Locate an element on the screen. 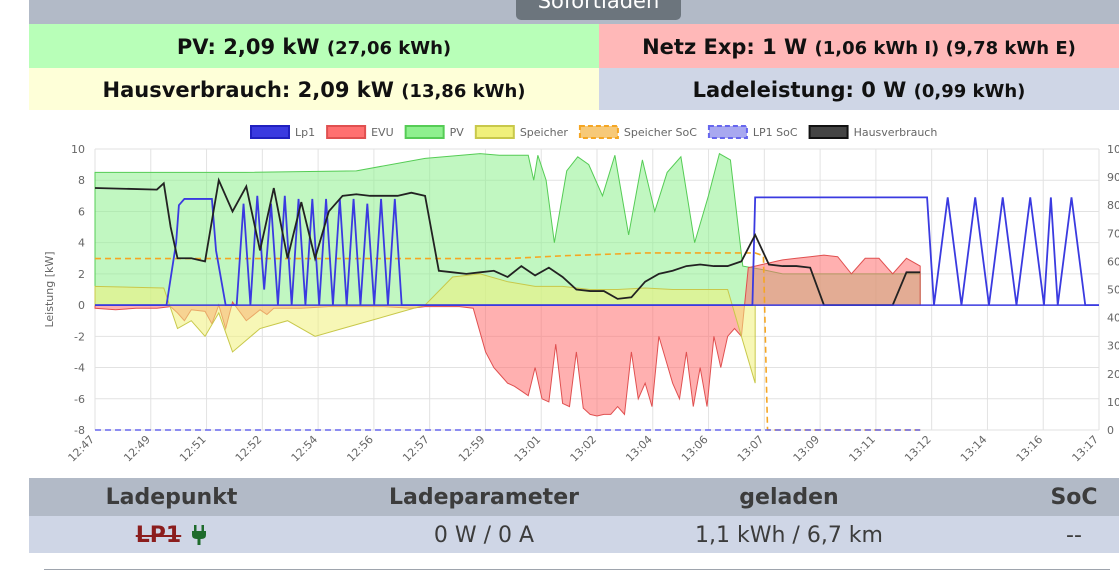  x-tick-label: 13:01 is located at coordinates (528, 449).